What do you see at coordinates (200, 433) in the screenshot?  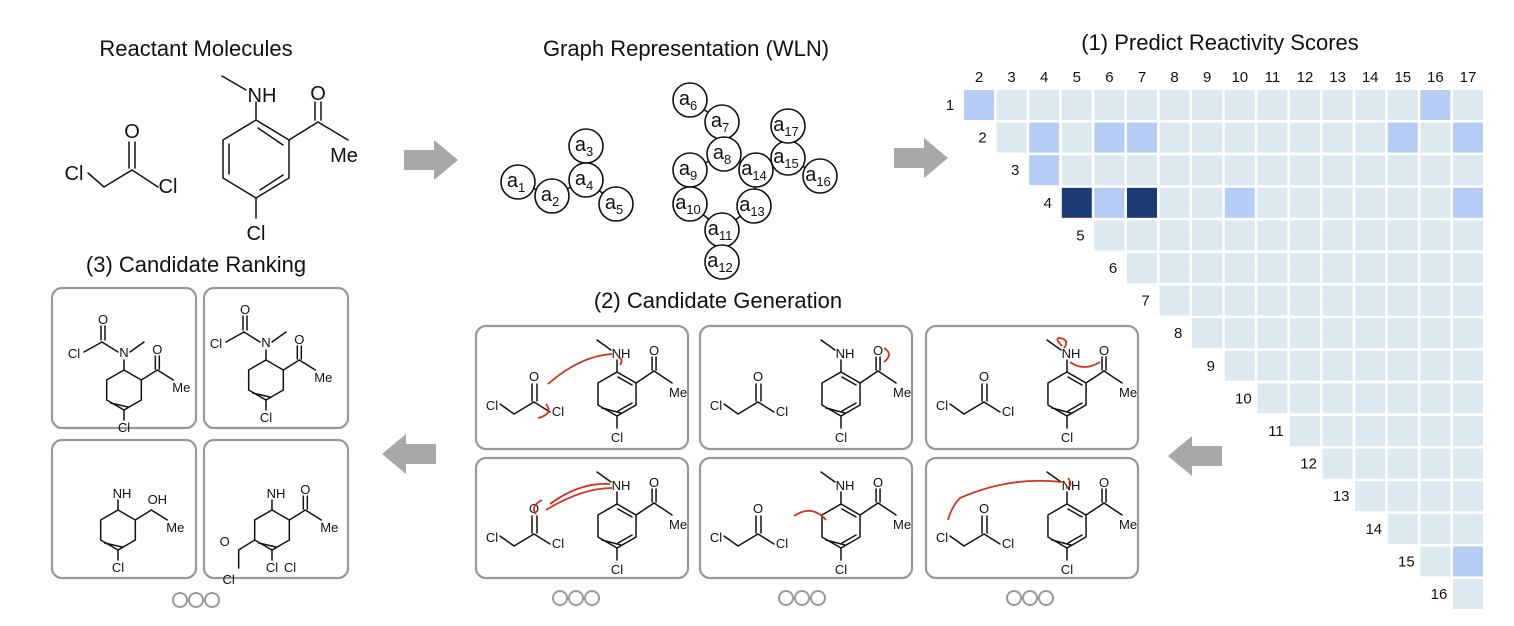 I see `candidate-ranking-panel` at bounding box center [200, 433].